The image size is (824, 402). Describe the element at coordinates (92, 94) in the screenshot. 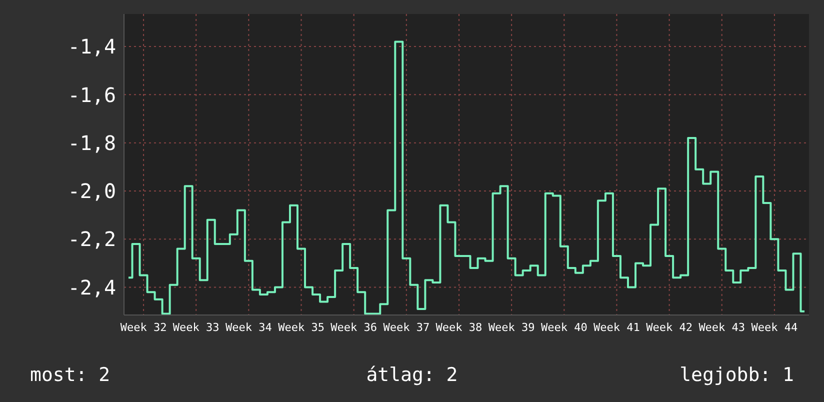

I see `y-tick-label: -1,6` at that location.